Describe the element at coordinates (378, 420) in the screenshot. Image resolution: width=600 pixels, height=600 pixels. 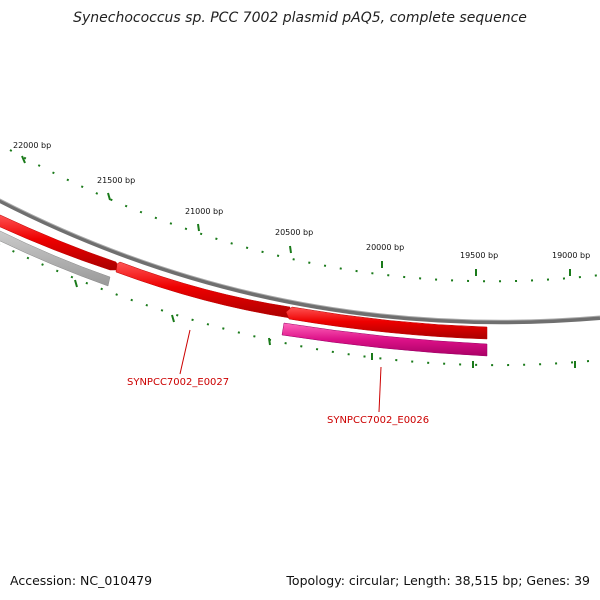
I see `gene-label-e0026: SYNPCC7002_E0026` at that location.